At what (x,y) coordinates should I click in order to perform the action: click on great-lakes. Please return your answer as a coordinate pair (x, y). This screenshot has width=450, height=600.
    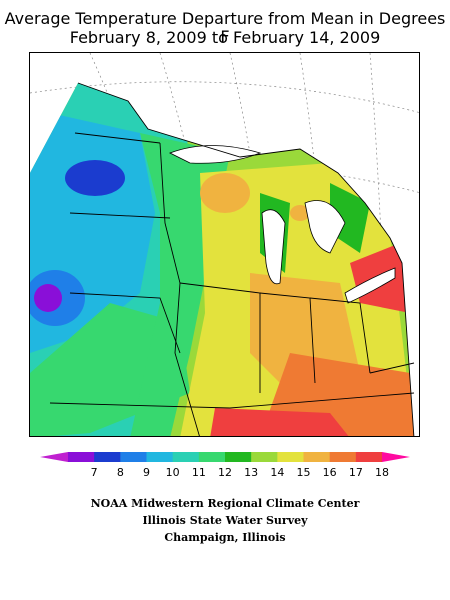
    Looking at the image, I should click on (282, 224).